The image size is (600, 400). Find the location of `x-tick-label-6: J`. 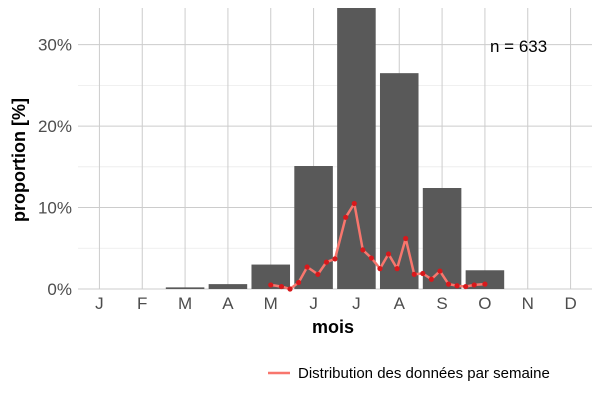

x-tick-label-6: J is located at coordinates (356, 303).